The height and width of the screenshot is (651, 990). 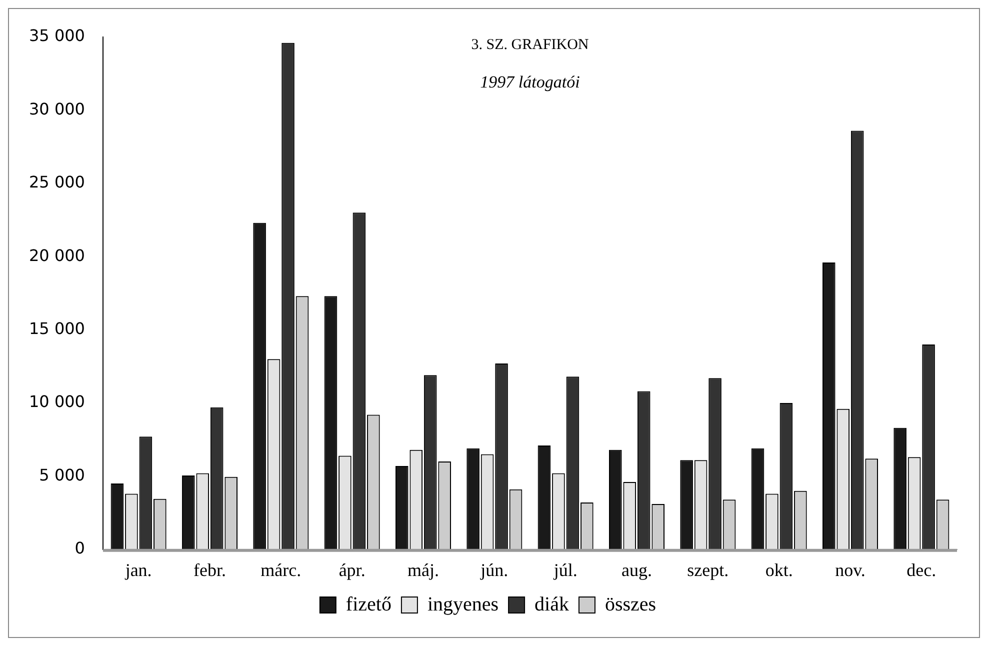 What do you see at coordinates (57, 182) in the screenshot?
I see `y-tick-label: 25 000` at bounding box center [57, 182].